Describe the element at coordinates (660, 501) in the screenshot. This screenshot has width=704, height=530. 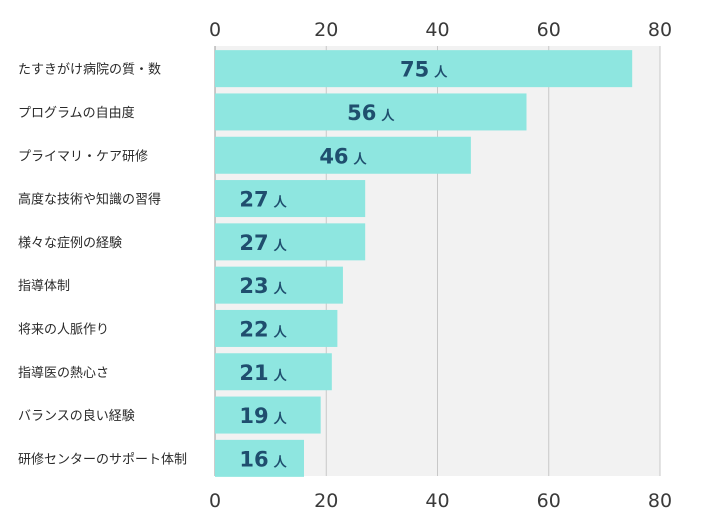
I see `tick-label-bottom: 80` at that location.